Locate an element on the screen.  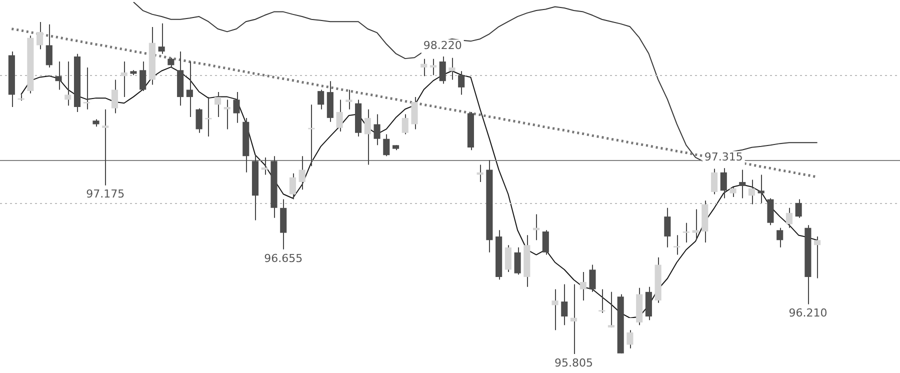
annotation: 97.315 is located at coordinates (723, 157).